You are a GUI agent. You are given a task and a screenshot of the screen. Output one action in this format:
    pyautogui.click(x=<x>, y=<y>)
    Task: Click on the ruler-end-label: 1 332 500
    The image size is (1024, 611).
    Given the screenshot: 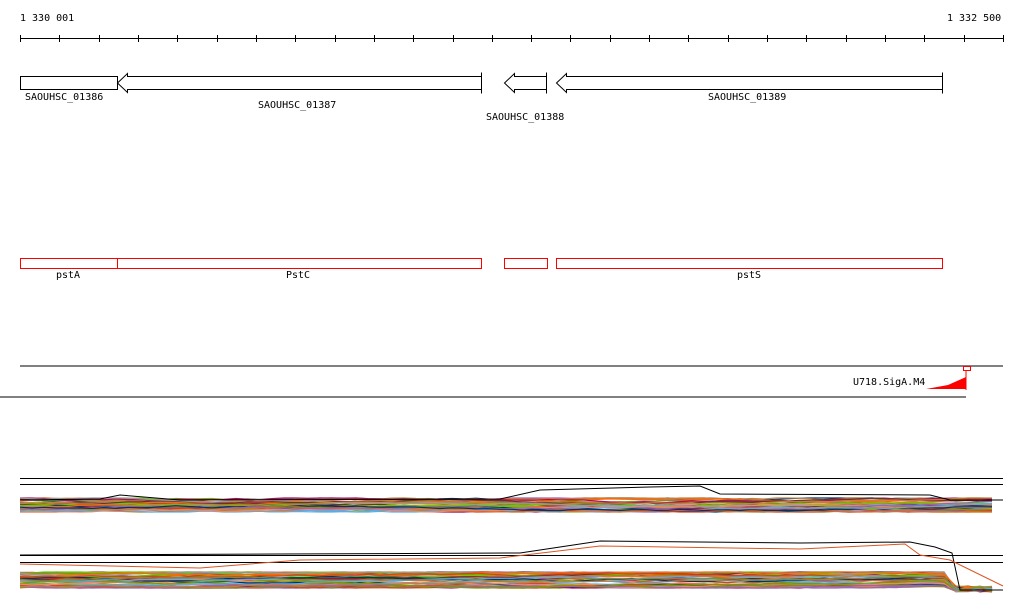 What is the action you would take?
    pyautogui.click(x=974, y=18)
    